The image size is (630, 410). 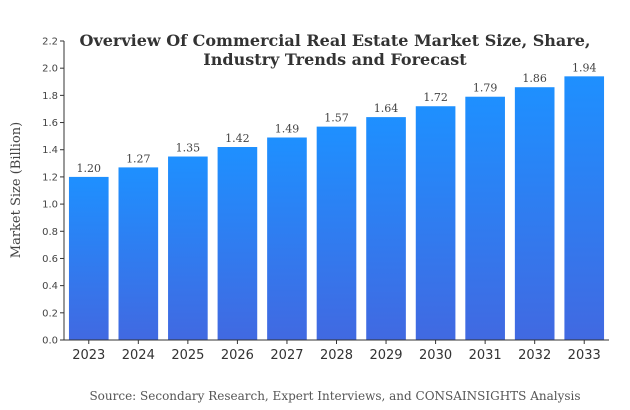 What do you see at coordinates (188, 248) in the screenshot?
I see `bar-2025` at bounding box center [188, 248].